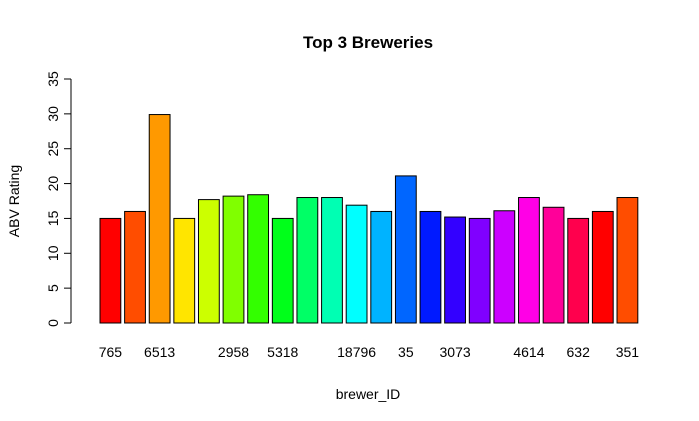 The image size is (699, 421). What do you see at coordinates (53, 218) in the screenshot?
I see `y-tick-label: 15` at bounding box center [53, 218].